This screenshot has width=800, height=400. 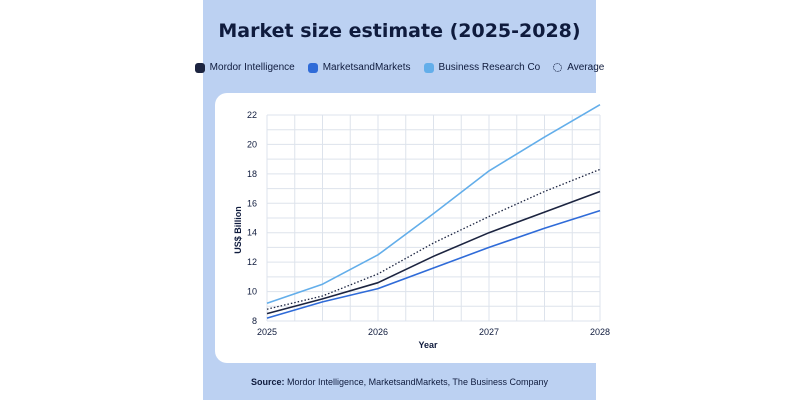 I want to click on x-tick-label: 2026, so click(x=378, y=332).